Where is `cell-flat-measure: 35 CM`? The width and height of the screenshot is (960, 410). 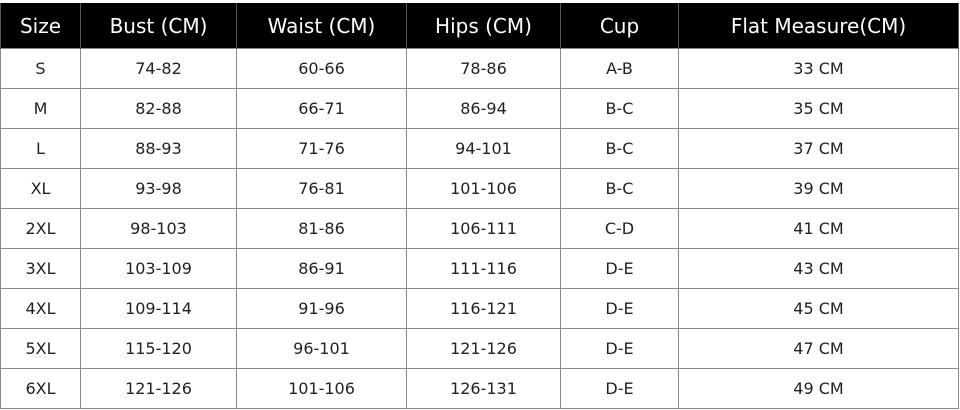 cell-flat-measure: 35 CM is located at coordinates (818, 108).